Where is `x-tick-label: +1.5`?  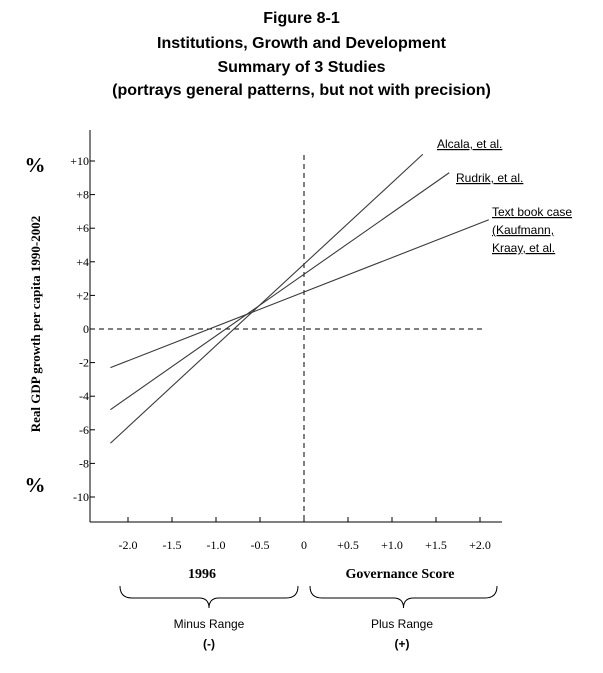
x-tick-label: +1.5 is located at coordinates (436, 545).